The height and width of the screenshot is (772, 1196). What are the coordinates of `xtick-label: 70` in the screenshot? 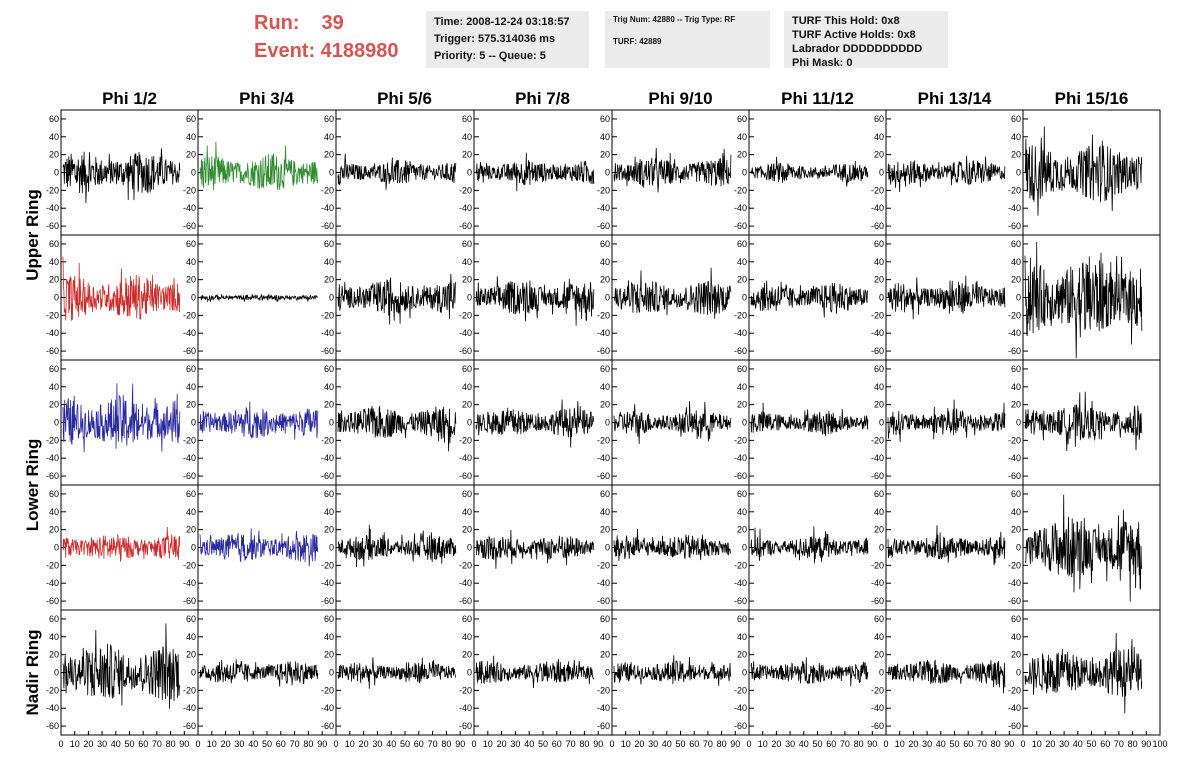 It's located at (982, 744).